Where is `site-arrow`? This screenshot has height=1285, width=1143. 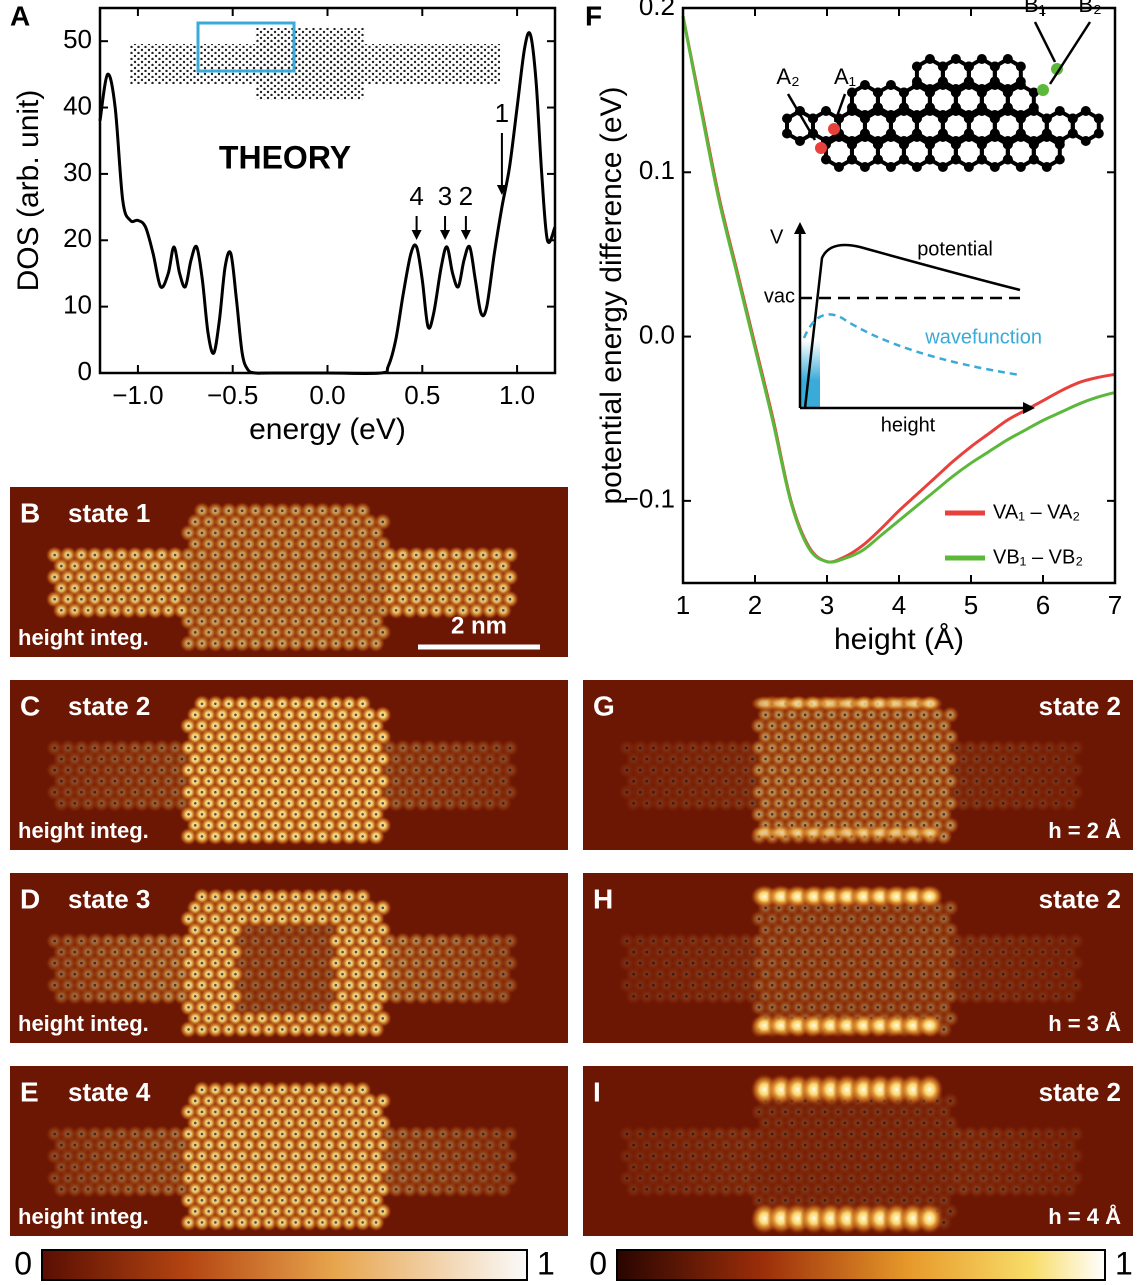
site-arrow is located at coordinates (1045, 42).